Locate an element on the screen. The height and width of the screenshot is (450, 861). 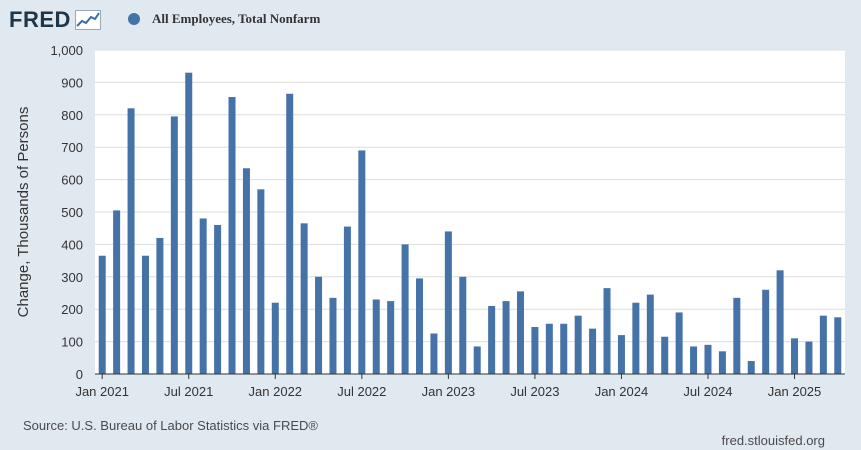
y-tick-label: 500 is located at coordinates (72, 212).